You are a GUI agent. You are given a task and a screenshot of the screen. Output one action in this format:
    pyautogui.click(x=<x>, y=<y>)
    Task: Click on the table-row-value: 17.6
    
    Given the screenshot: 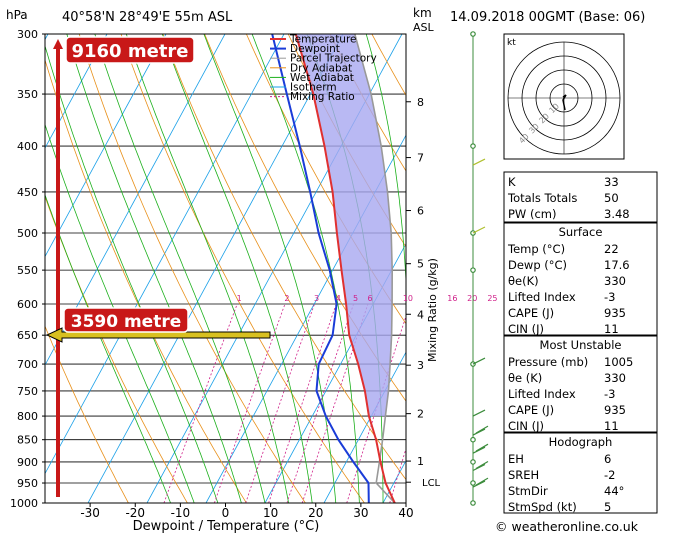 What is the action you would take?
    pyautogui.click(x=617, y=265)
    